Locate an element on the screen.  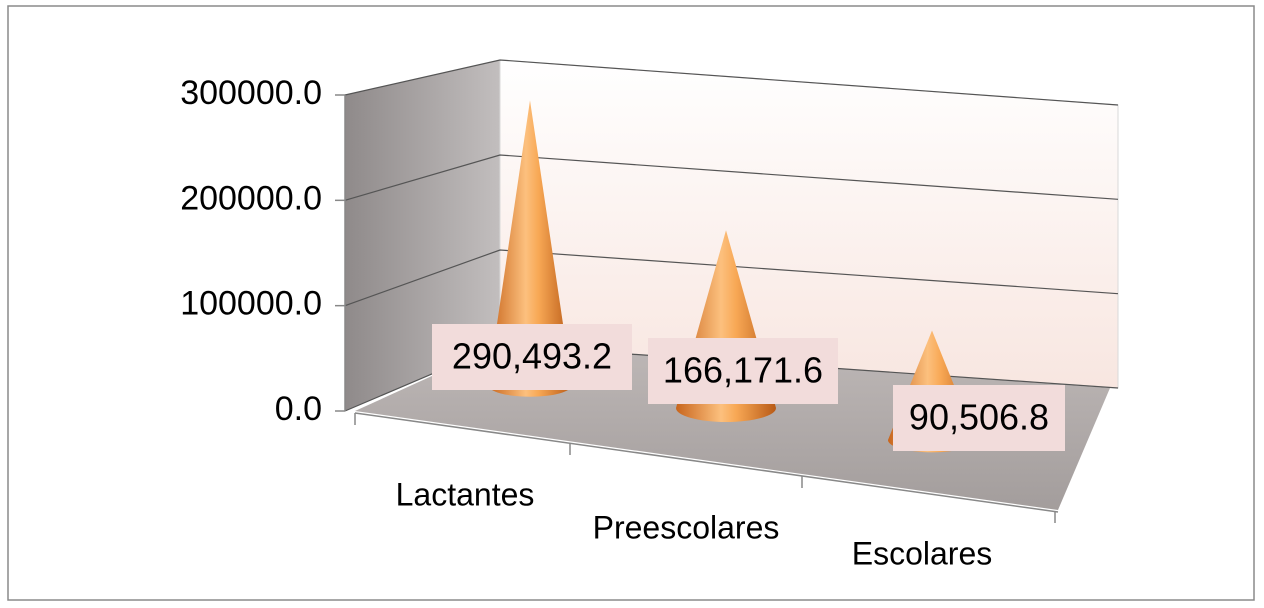
data-label: 166,171.6 is located at coordinates (743, 370).